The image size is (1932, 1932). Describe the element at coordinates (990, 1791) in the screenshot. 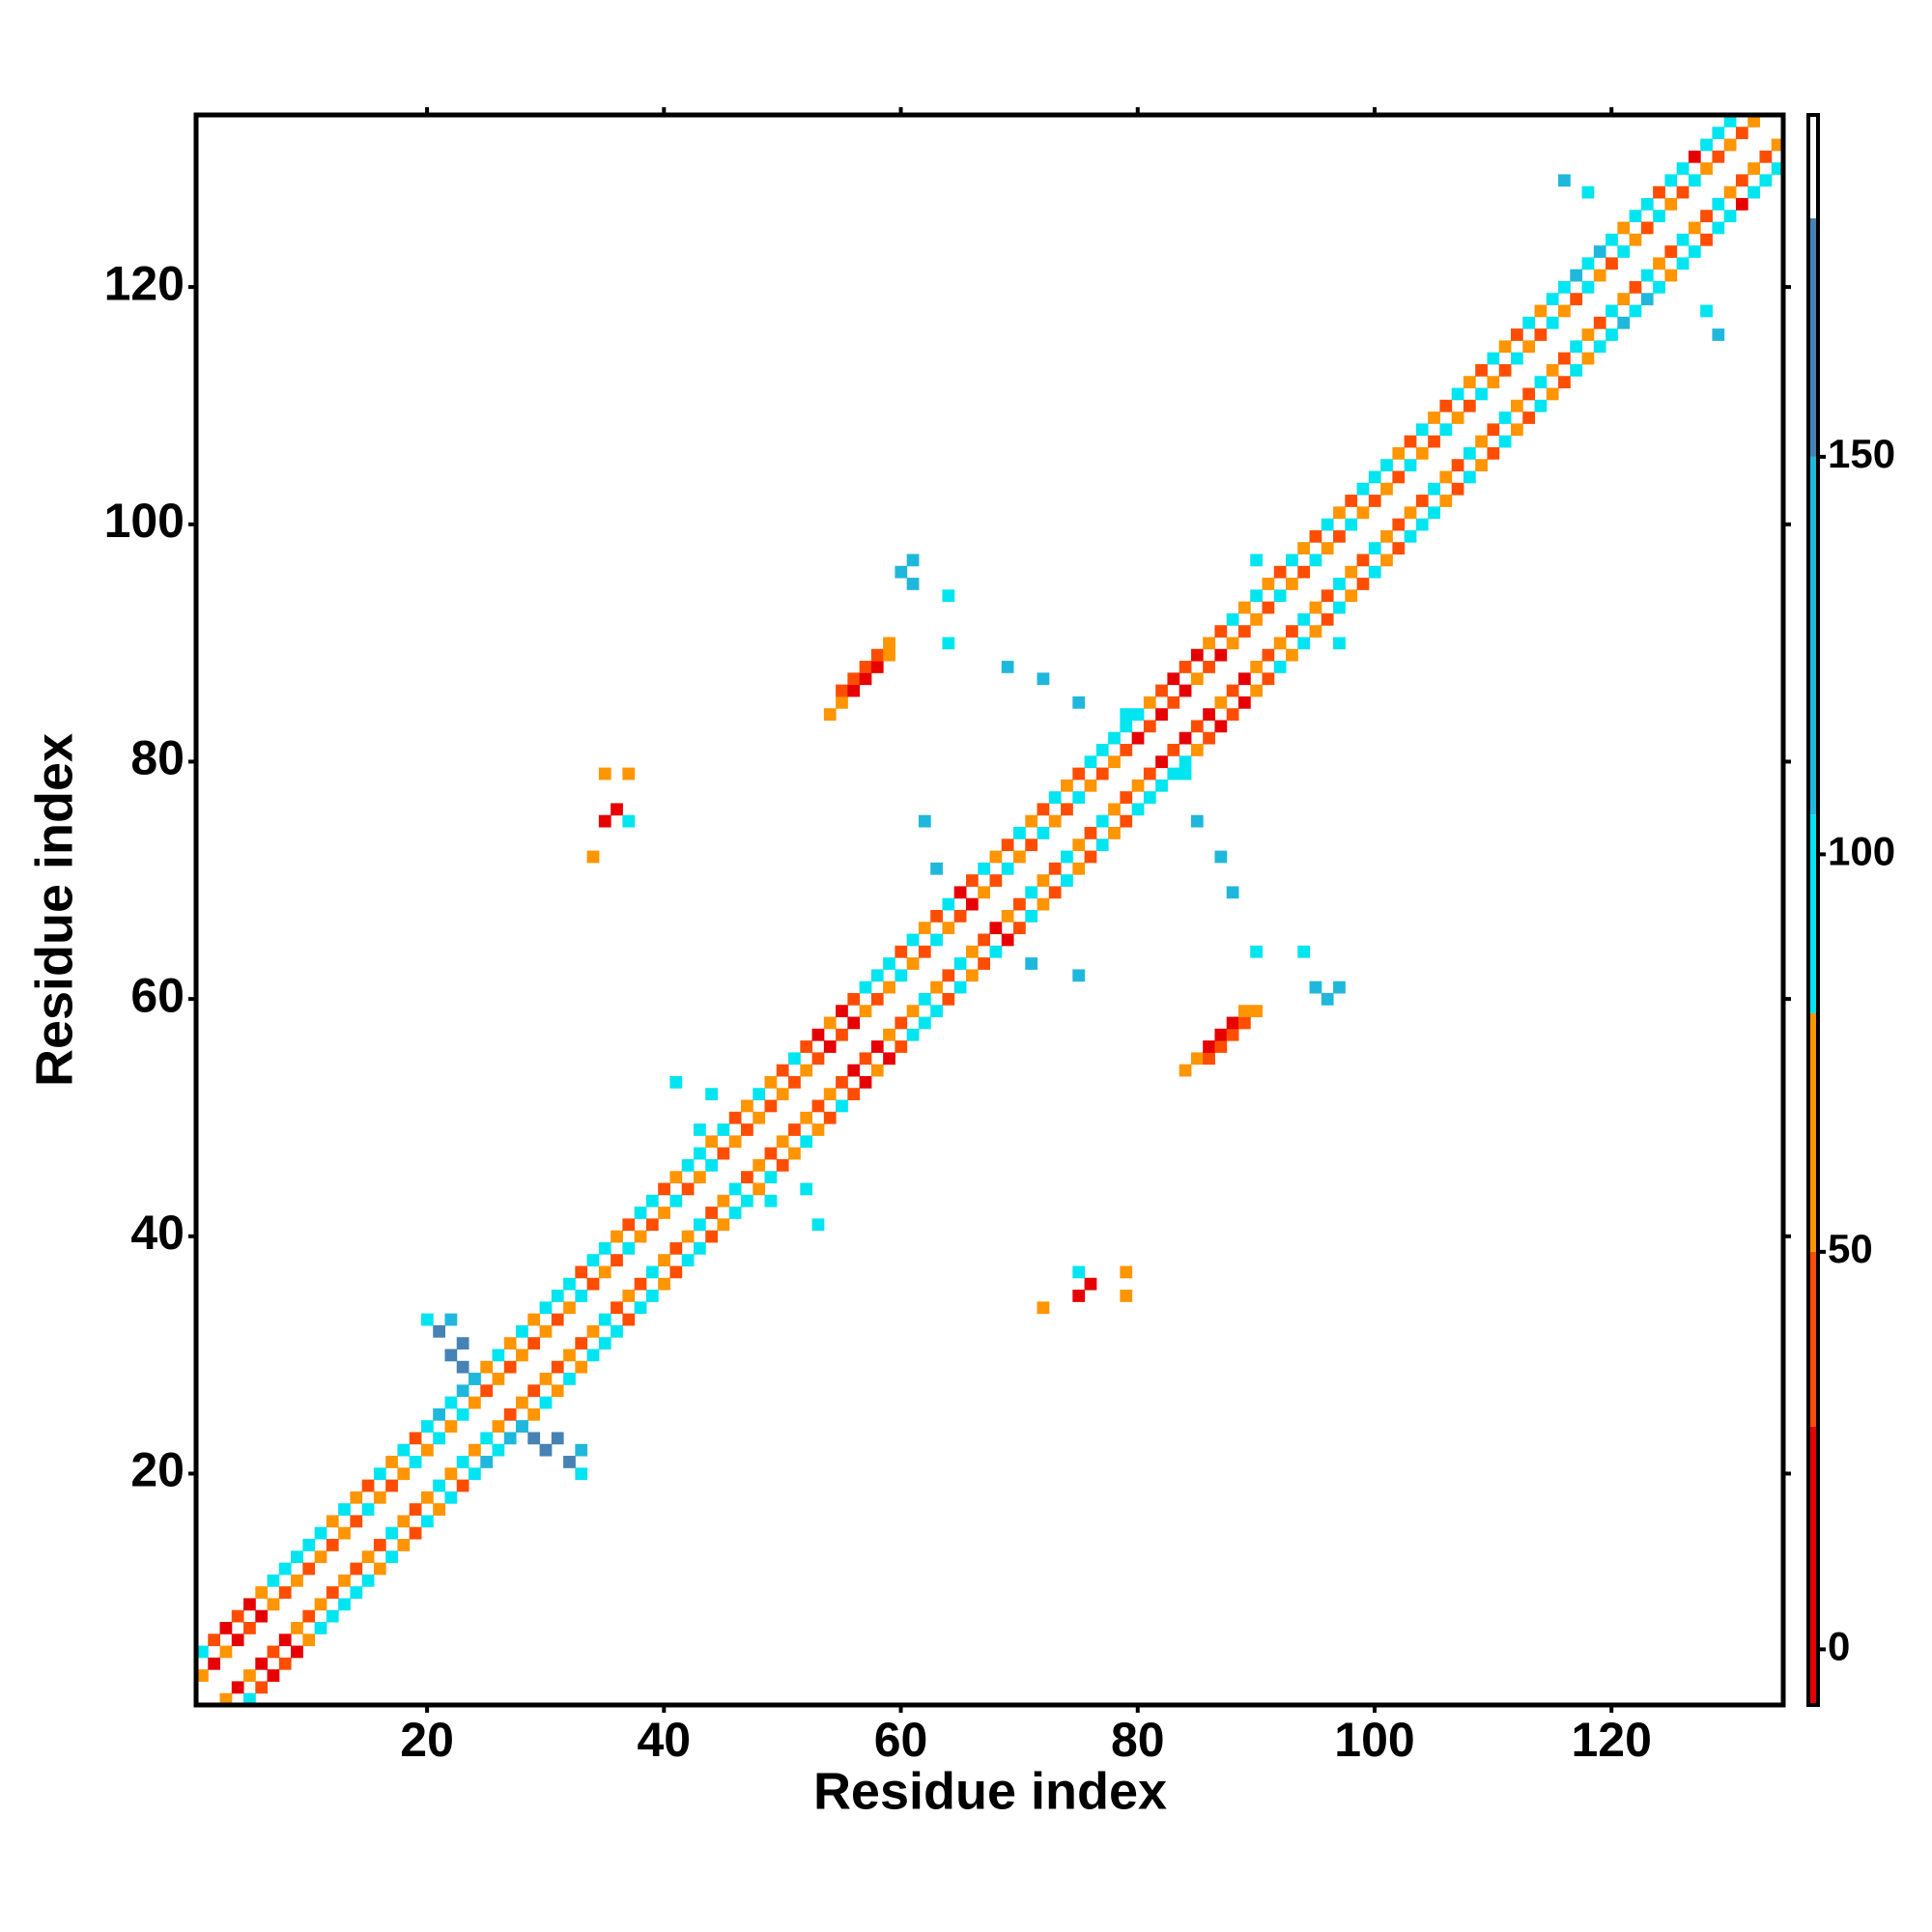

I see `x-axis-title: Residue index` at that location.